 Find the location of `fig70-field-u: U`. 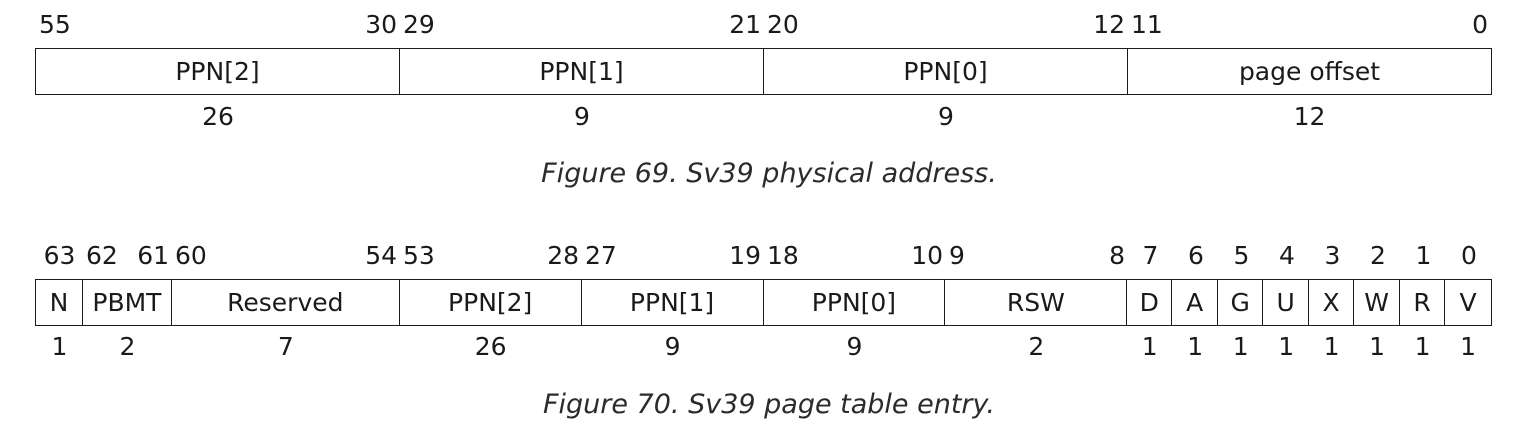

fig70-field-u: U is located at coordinates (1286, 302).